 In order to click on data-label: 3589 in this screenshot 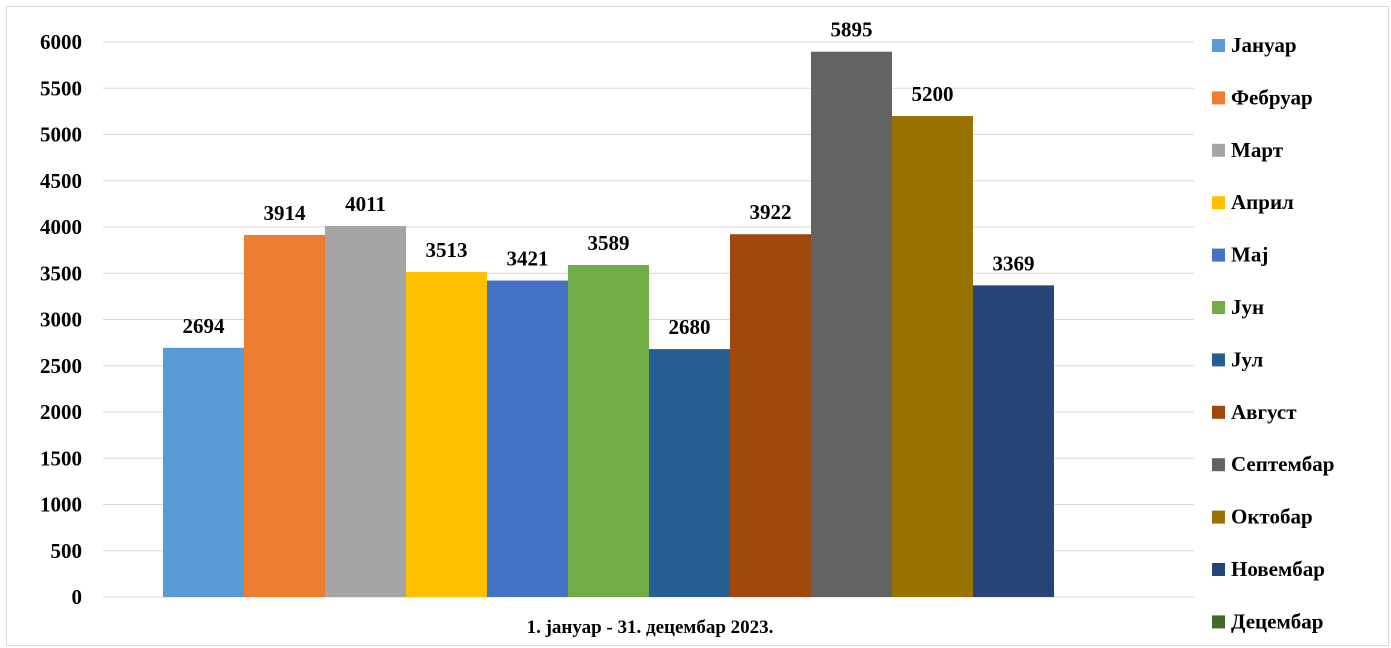, I will do `click(609, 243)`.